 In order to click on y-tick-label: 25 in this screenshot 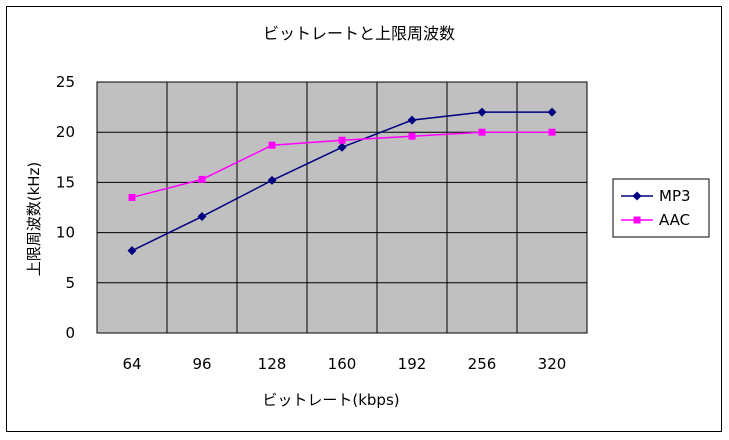, I will do `click(65, 82)`.